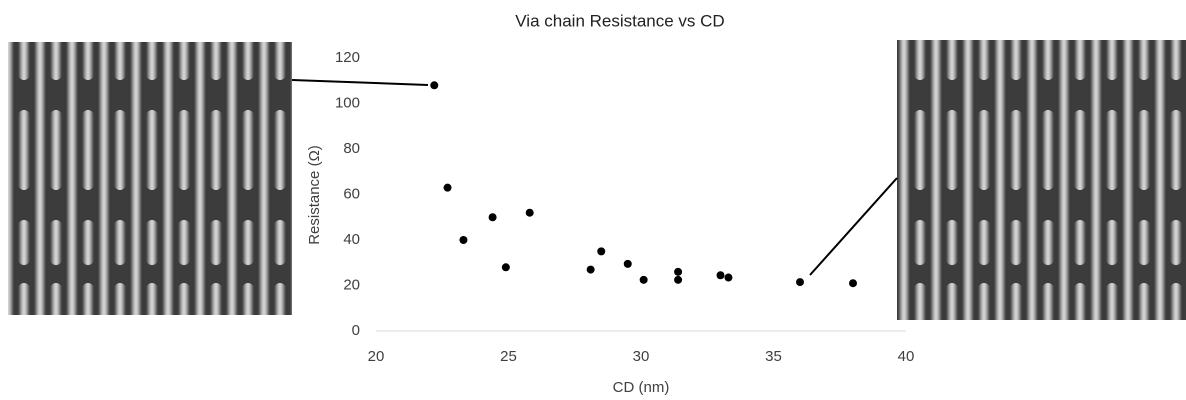  I want to click on y-tick-label: 40, so click(351, 239).